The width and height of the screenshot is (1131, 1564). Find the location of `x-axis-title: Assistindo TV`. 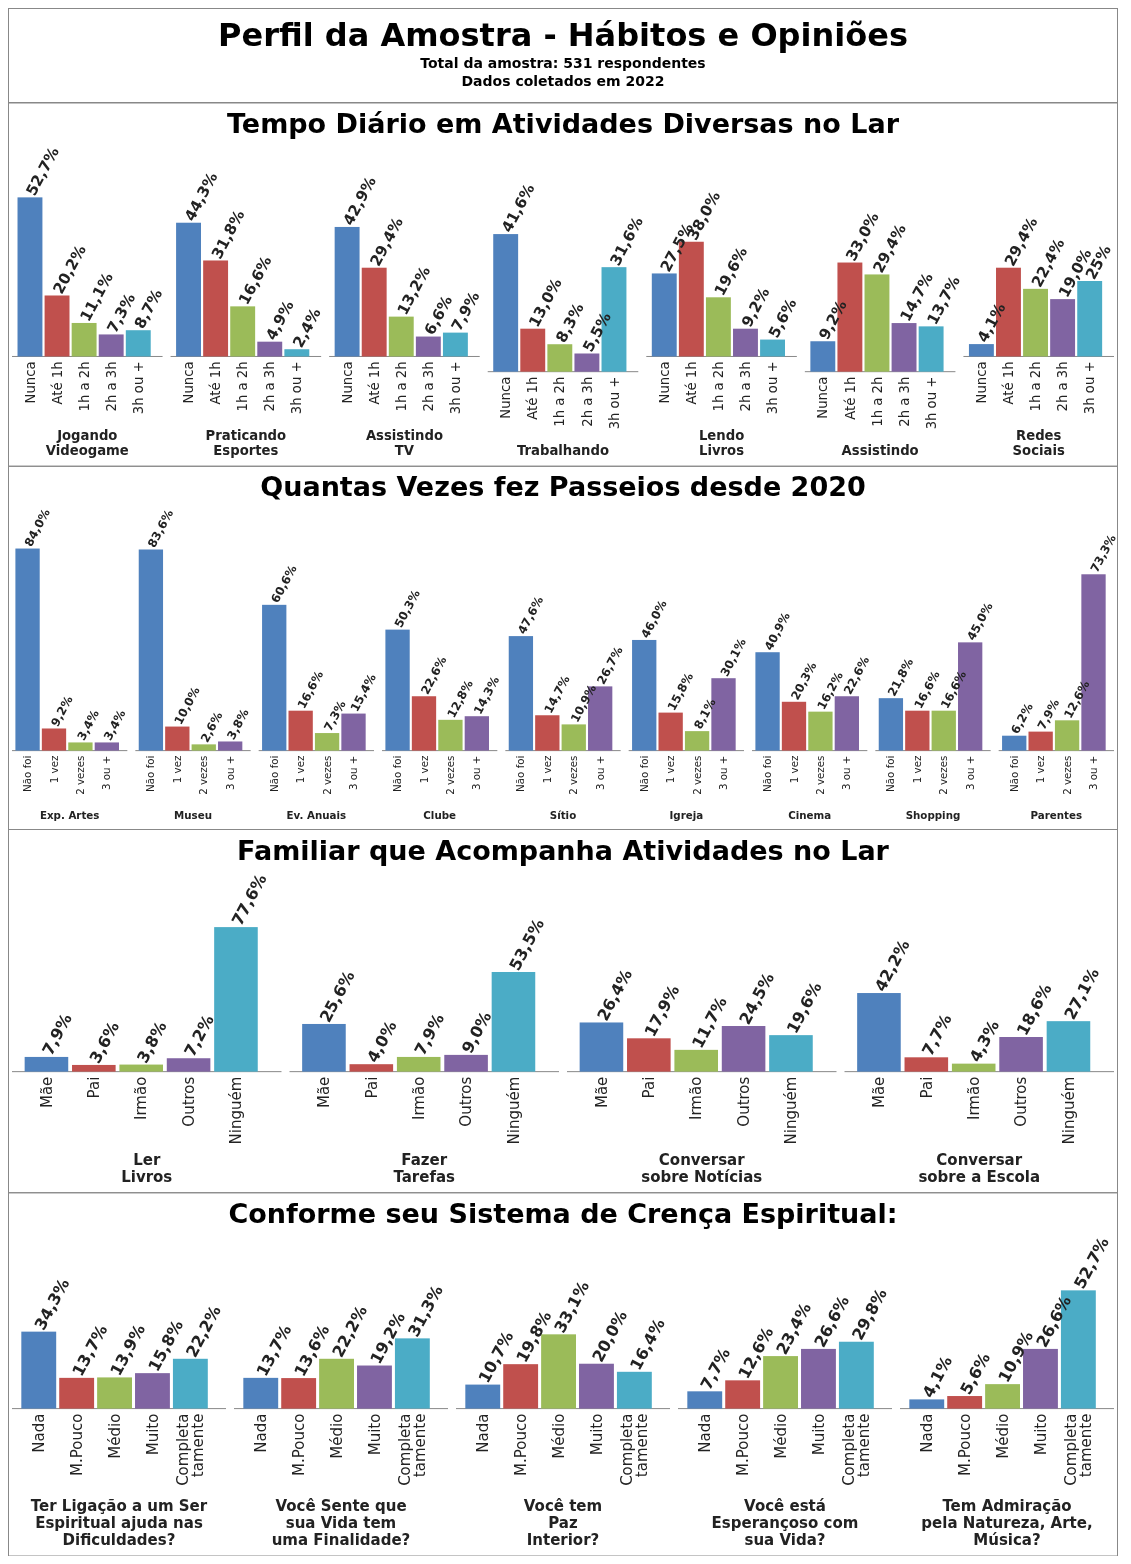

x-axis-title: Assistindo TV is located at coordinates (404, 443).